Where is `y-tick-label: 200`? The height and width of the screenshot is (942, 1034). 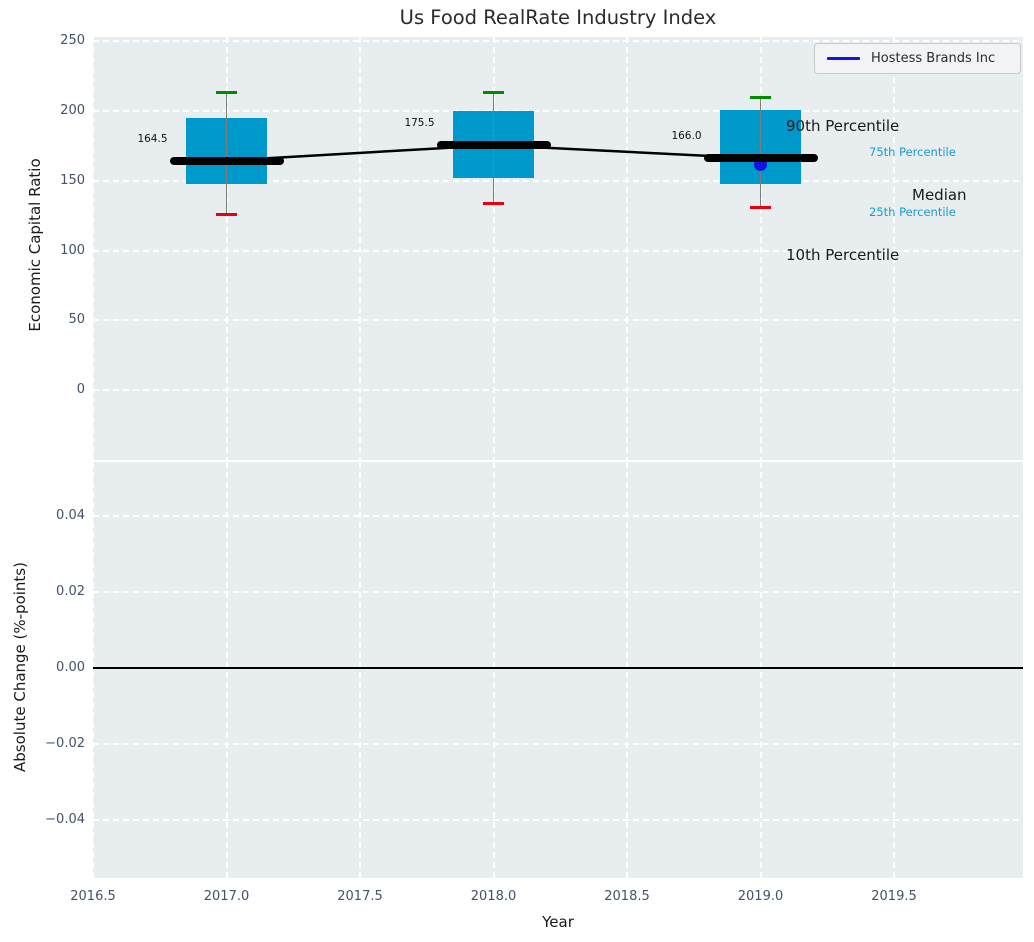
y-tick-label: 200 is located at coordinates (72, 110).